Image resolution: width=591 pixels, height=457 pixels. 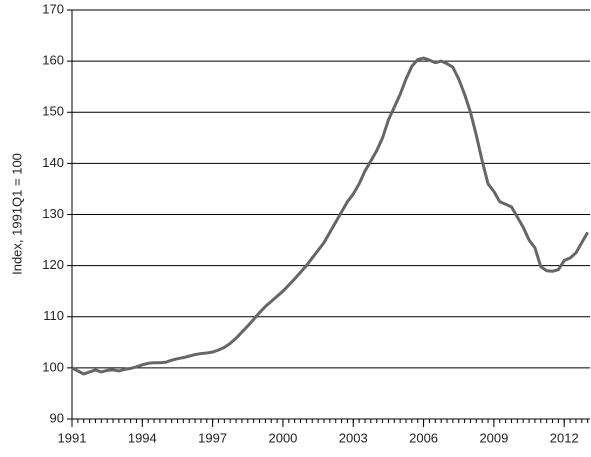 What do you see at coordinates (53, 60) in the screenshot?
I see `y-tick-label: 160` at bounding box center [53, 60].